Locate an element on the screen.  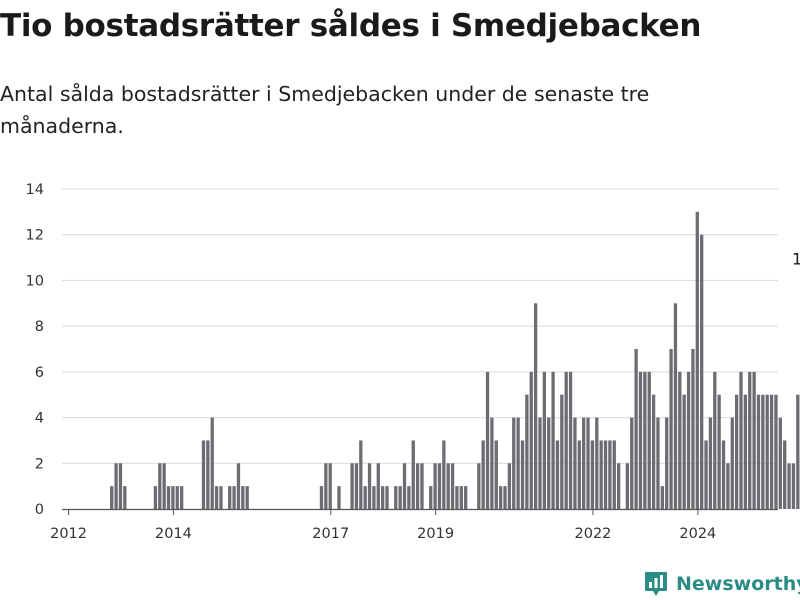
y-tick-label: 4 is located at coordinates (39, 419).